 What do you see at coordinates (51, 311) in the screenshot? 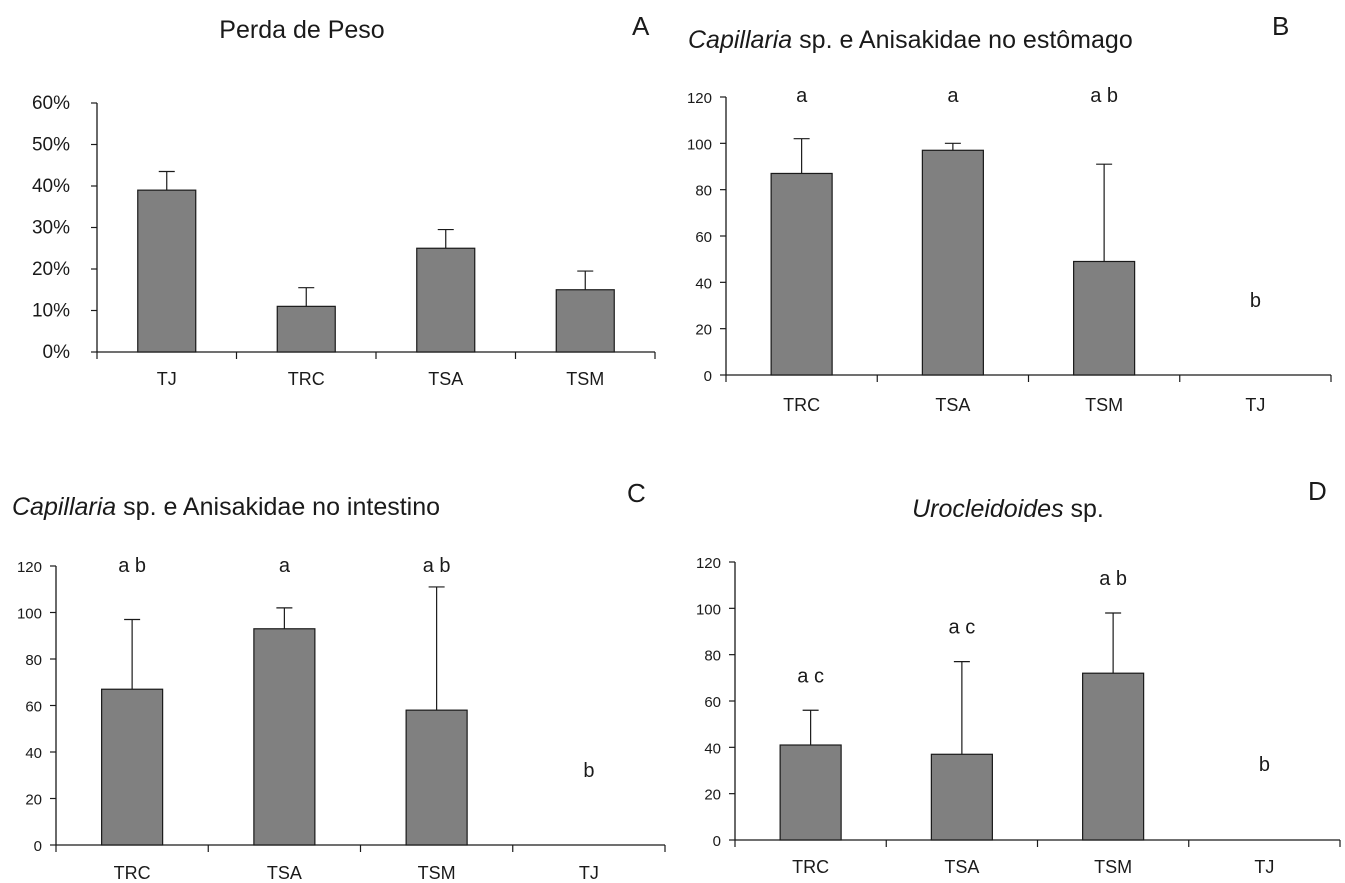
I see `y-tick-label: 10%` at bounding box center [51, 311].